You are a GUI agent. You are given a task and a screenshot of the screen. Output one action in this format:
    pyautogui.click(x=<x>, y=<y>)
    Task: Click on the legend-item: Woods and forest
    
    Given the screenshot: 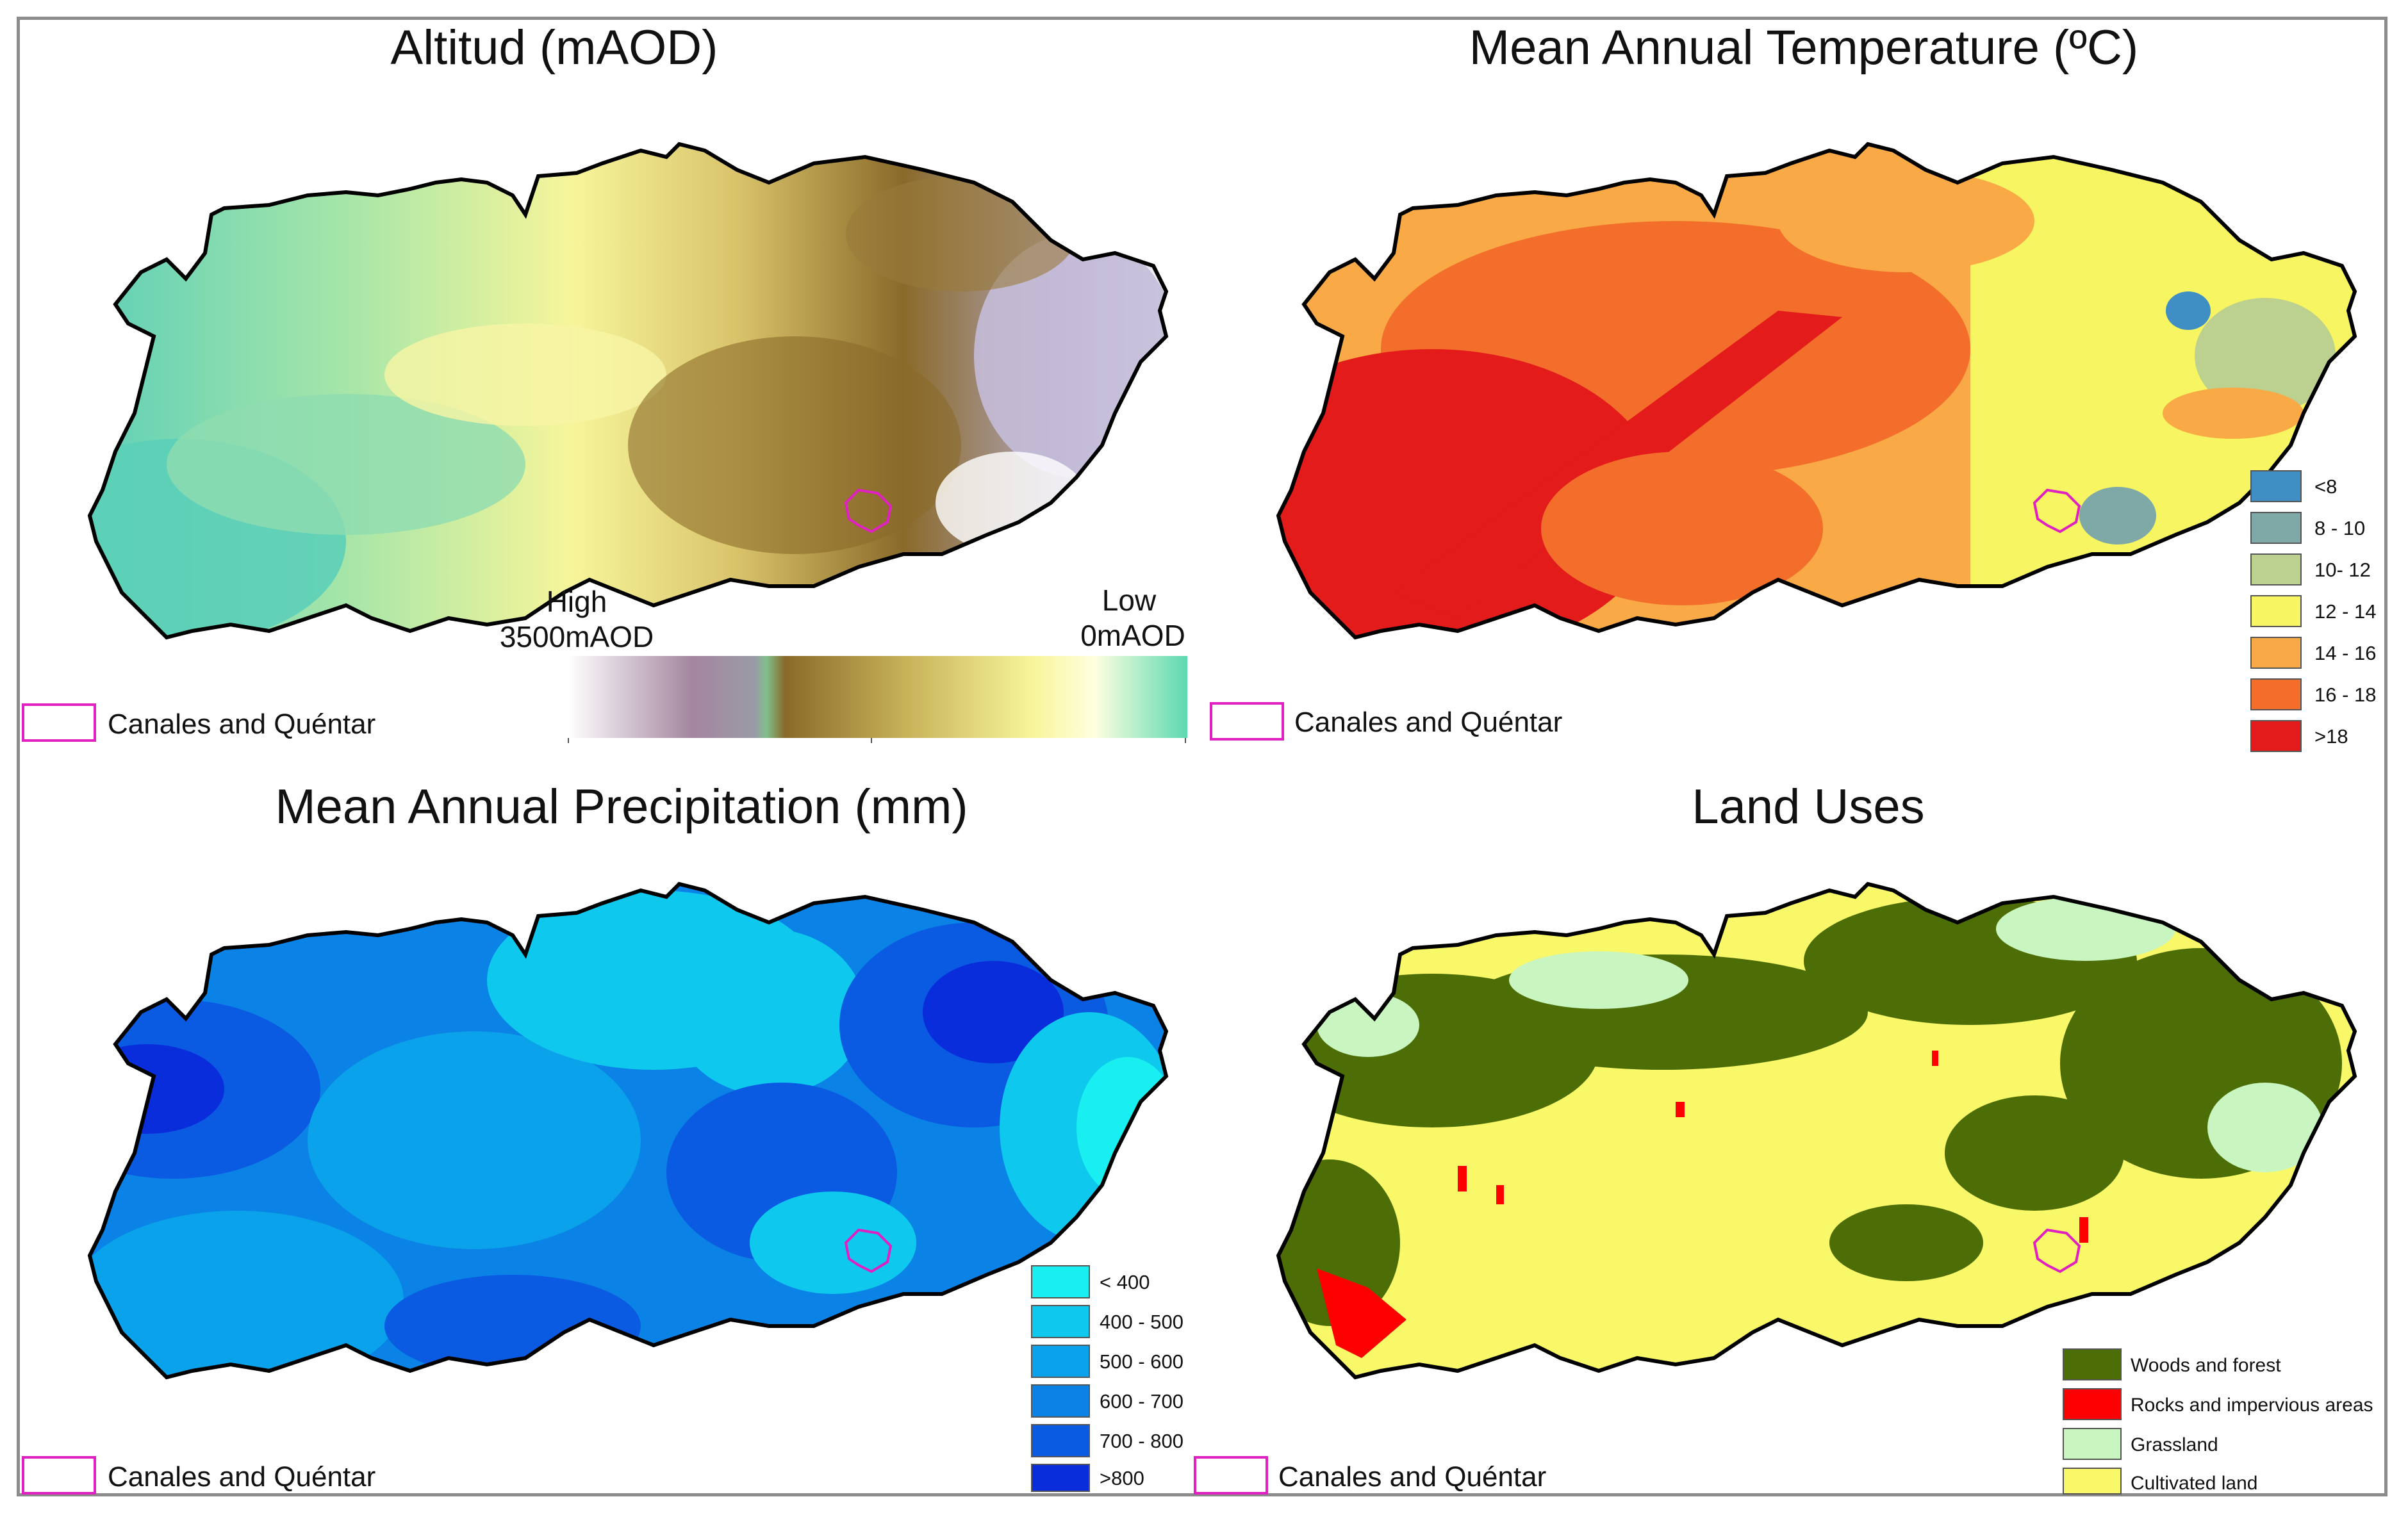 What is the action you would take?
    pyautogui.click(x=2172, y=1364)
    